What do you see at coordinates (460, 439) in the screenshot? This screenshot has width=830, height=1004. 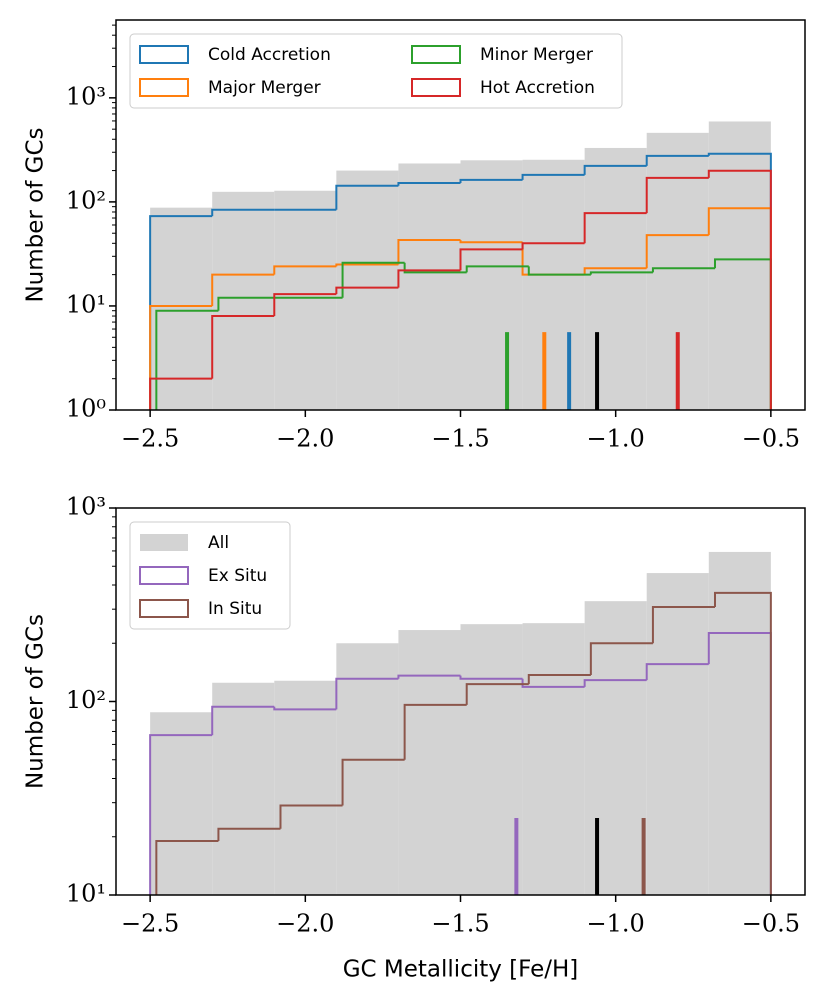 I see `x-tick-label: −1.5` at bounding box center [460, 439].